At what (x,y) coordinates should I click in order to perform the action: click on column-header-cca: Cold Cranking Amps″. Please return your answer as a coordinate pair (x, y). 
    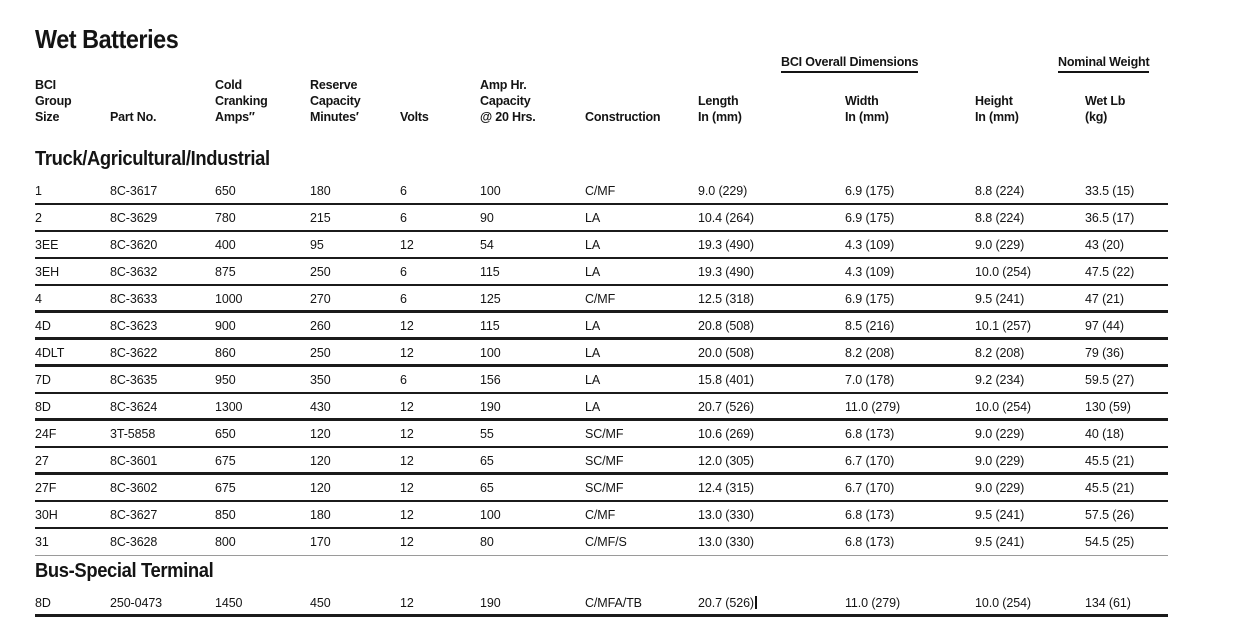
    Looking at the image, I should click on (241, 101).